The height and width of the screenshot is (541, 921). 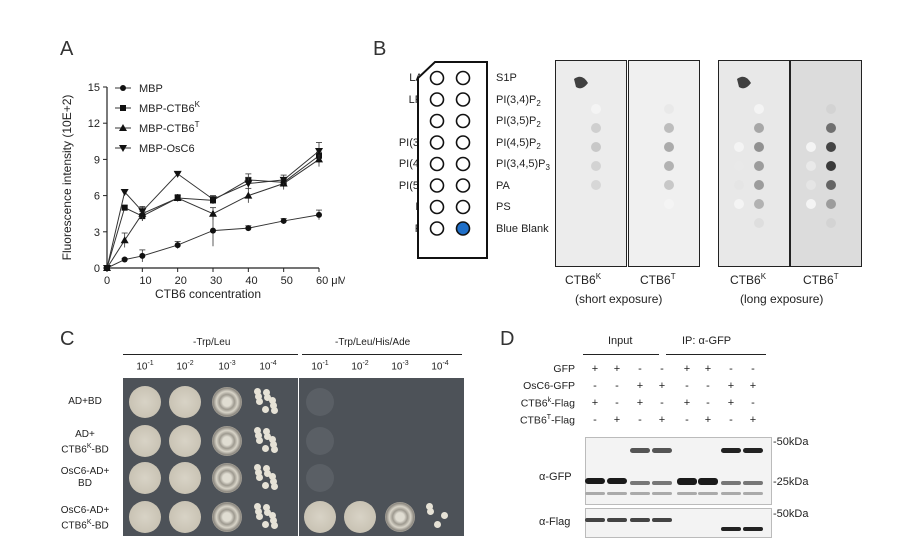 I want to click on x-tick-label: 30, so click(x=216, y=281).